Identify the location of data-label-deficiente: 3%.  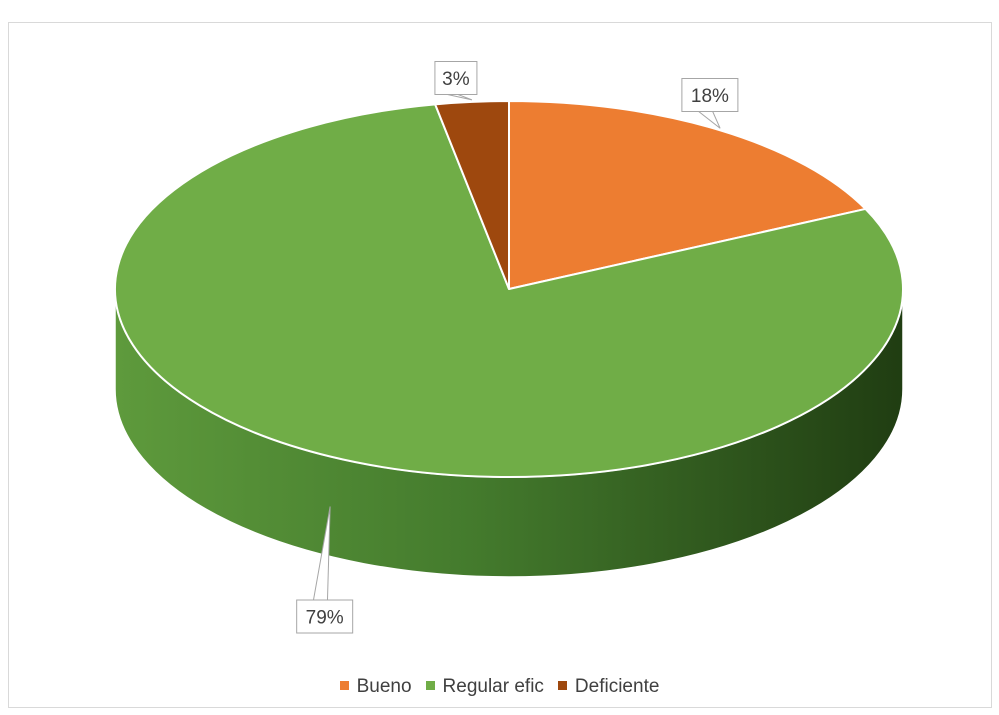
(456, 79).